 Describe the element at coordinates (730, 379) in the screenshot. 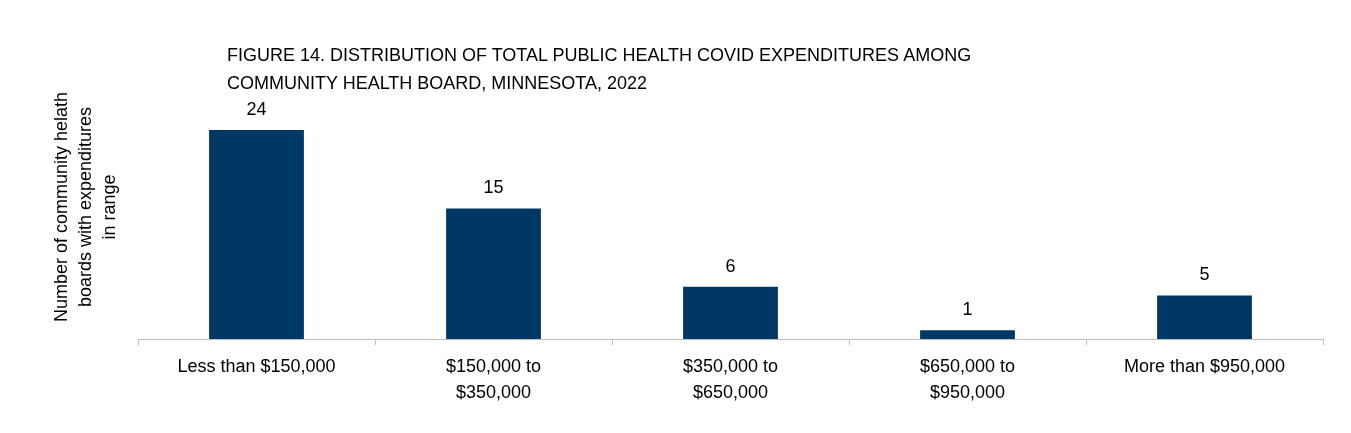

I see `x-tick-label: $350,000 to $650,000` at that location.